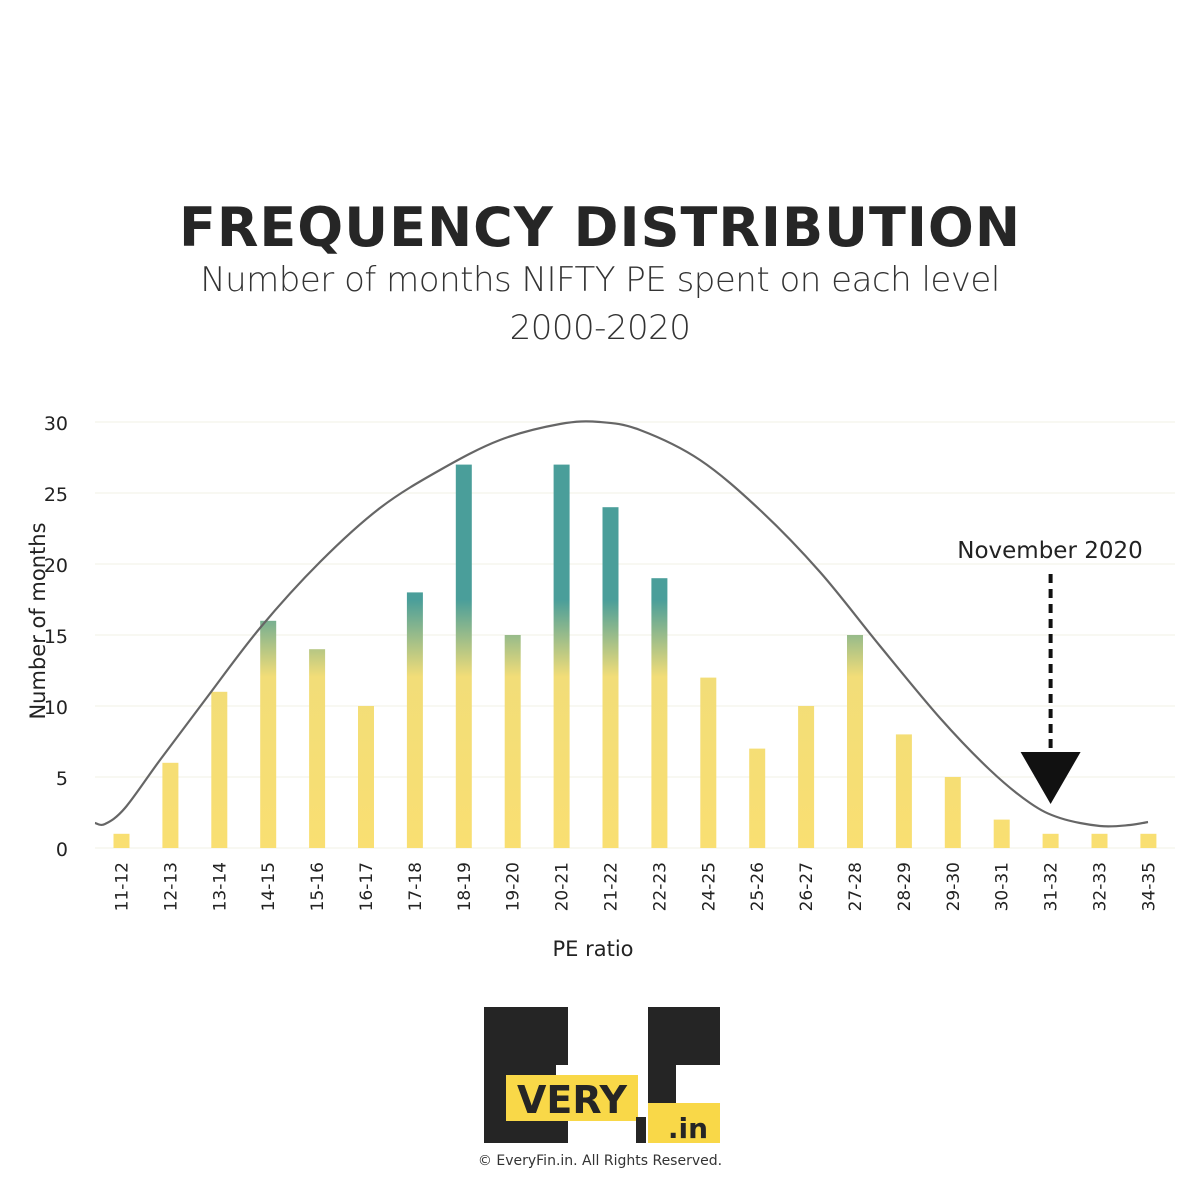 The width and height of the screenshot is (1200, 1200). I want to click on x-tick-label: 13-14, so click(220, 886).